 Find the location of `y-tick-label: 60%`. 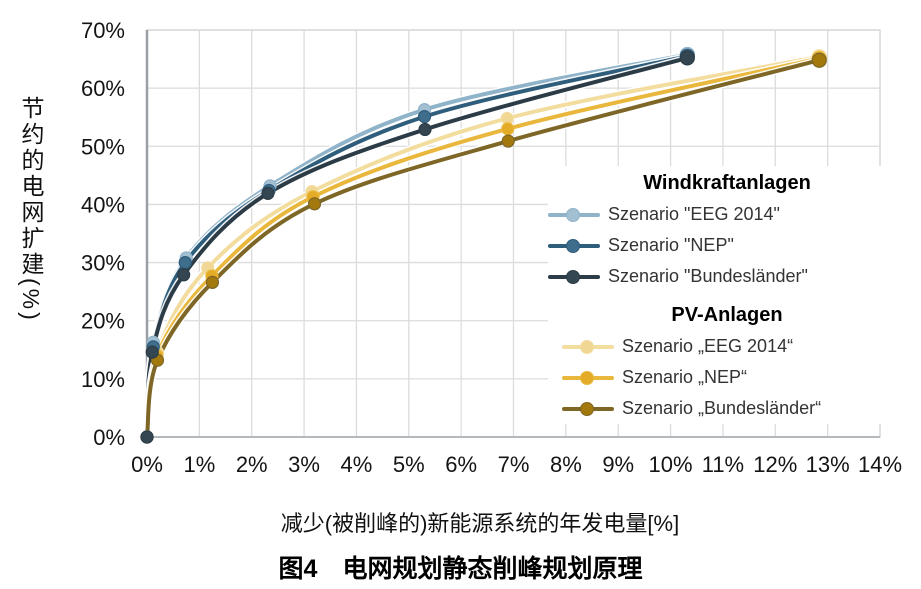

y-tick-label: 60% is located at coordinates (103, 88).